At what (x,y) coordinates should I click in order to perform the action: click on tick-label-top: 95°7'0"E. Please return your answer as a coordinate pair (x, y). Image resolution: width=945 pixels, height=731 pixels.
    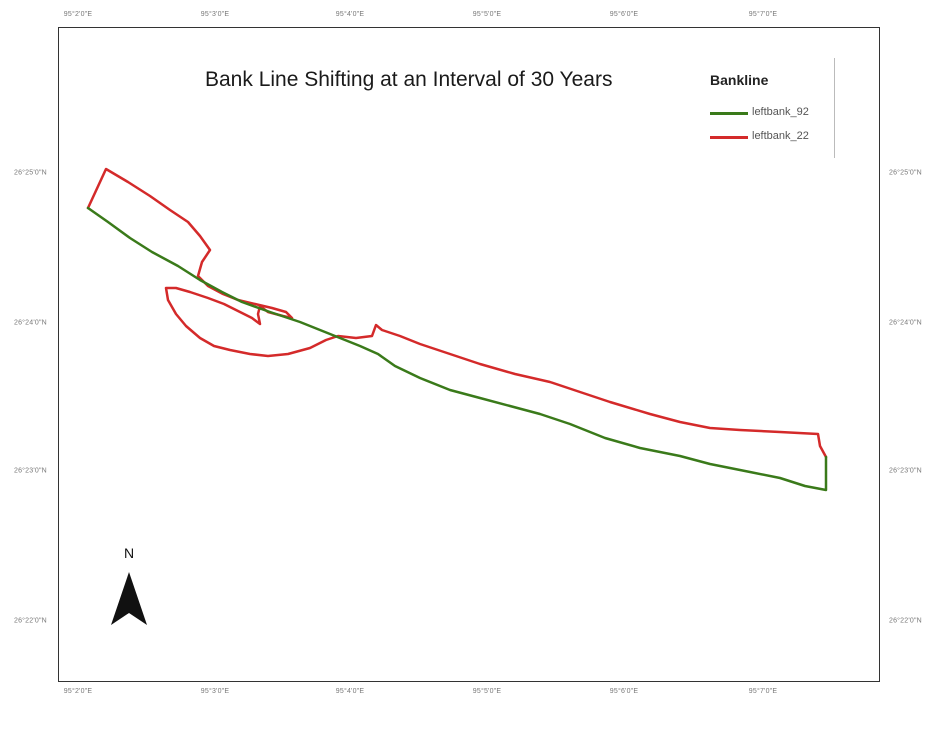
    Looking at the image, I should click on (763, 14).